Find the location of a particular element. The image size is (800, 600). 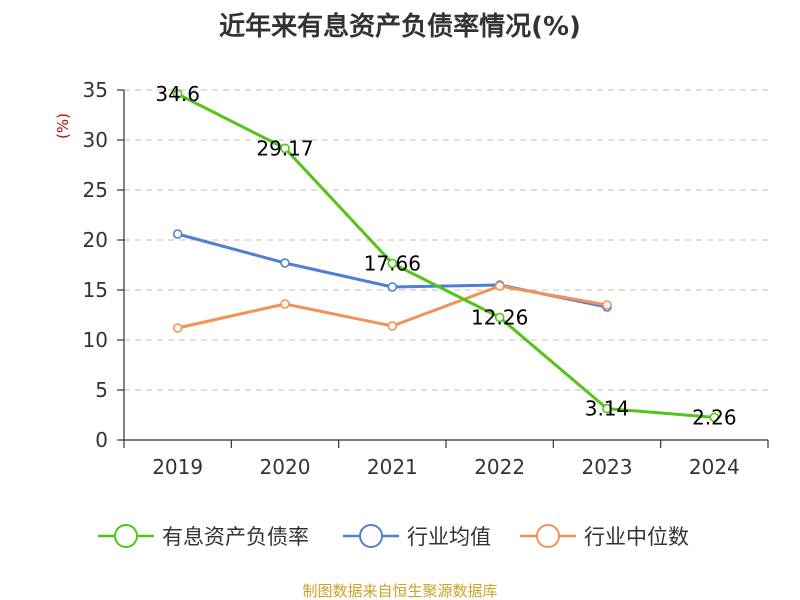

data-label: 12.26 is located at coordinates (499, 317).